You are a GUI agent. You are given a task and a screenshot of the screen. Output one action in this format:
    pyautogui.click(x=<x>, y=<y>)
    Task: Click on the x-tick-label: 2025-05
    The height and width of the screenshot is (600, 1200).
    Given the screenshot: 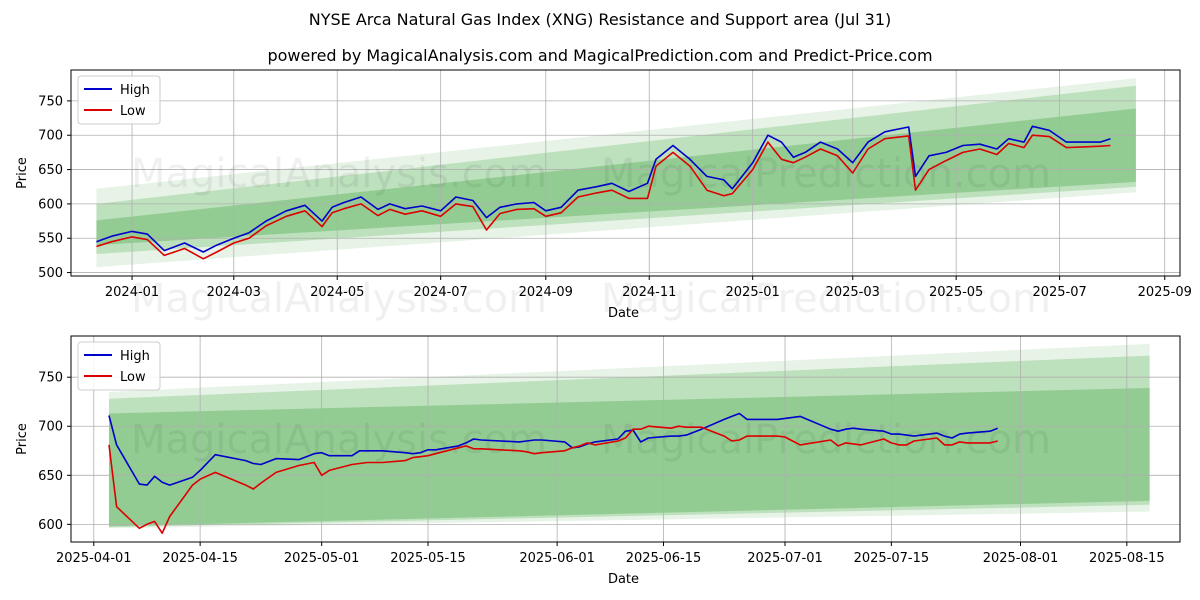 What is the action you would take?
    pyautogui.click(x=956, y=292)
    